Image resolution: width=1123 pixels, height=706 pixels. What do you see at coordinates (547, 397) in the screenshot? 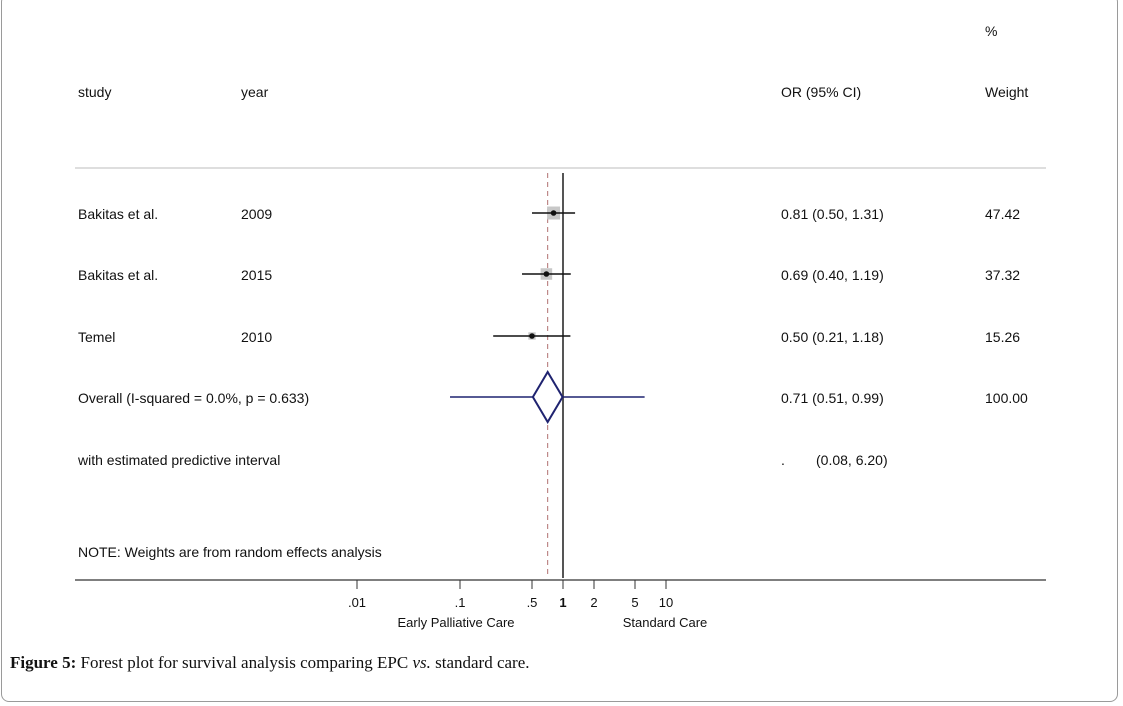
I see `overall-diamond` at bounding box center [547, 397].